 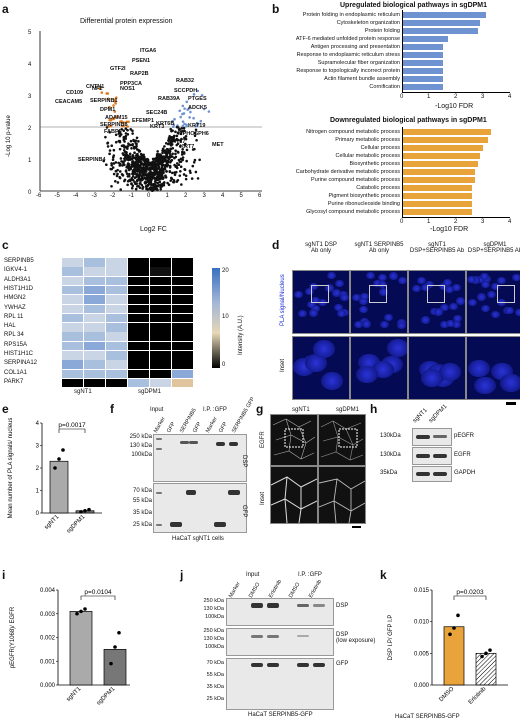 I want to click on ytick: 0.015, so click(x=422, y=591).